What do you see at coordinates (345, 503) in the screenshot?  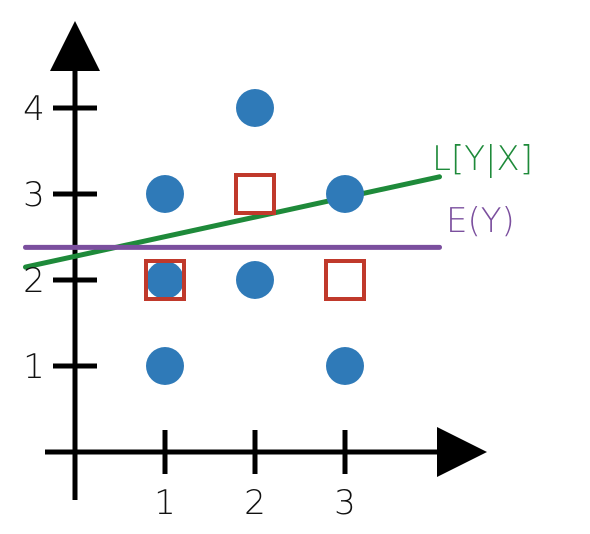 I see `x-tick-label-3: 3` at bounding box center [345, 503].